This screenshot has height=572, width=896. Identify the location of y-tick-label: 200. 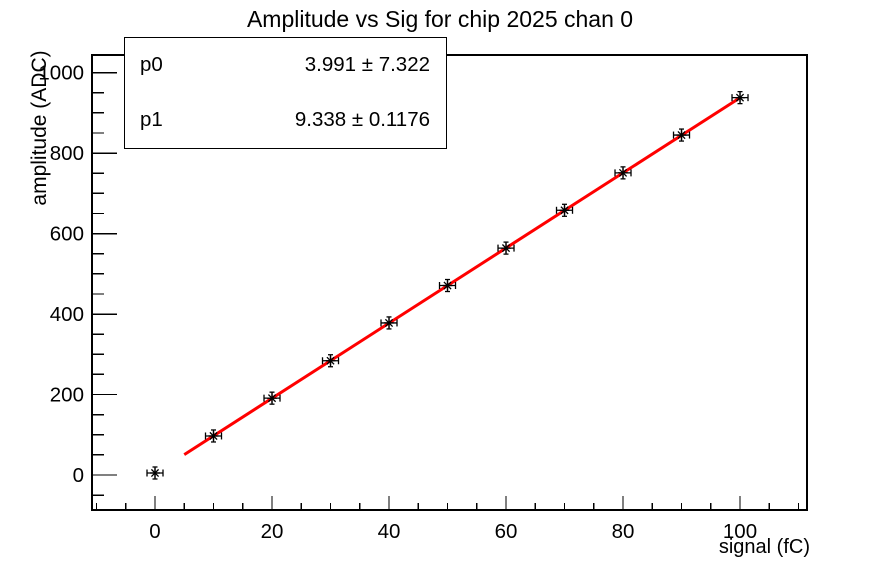
(67, 395).